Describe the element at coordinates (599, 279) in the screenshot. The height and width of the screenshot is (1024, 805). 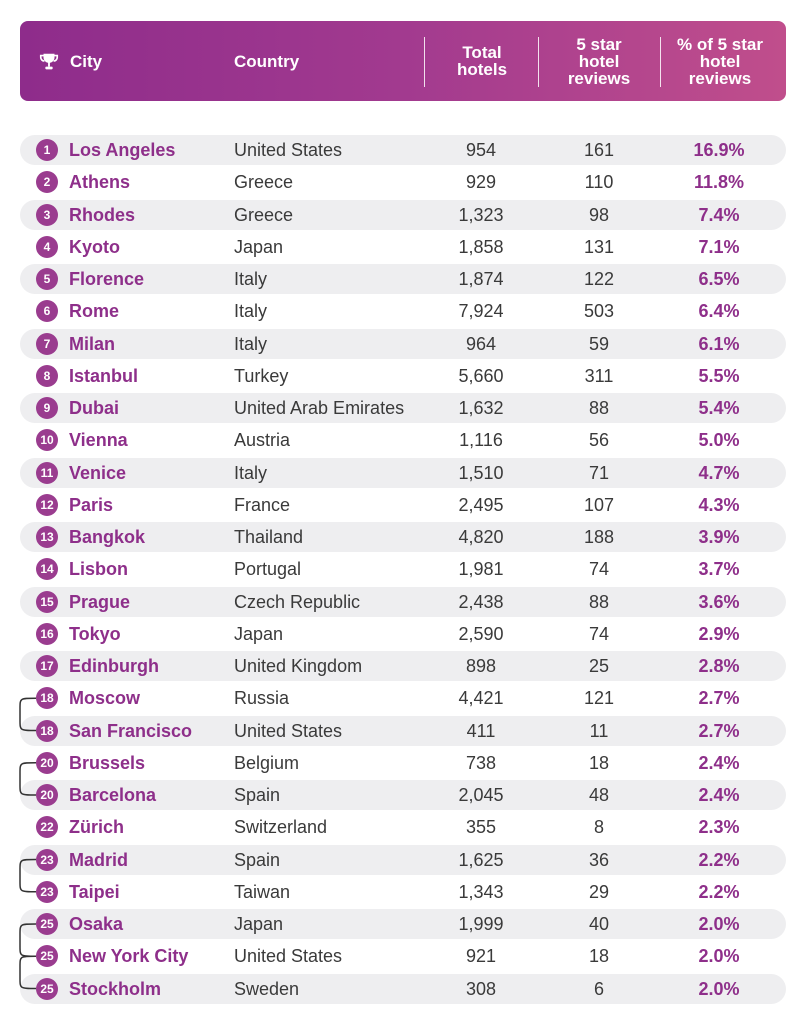
I see `five-star-reviews: 122` at that location.